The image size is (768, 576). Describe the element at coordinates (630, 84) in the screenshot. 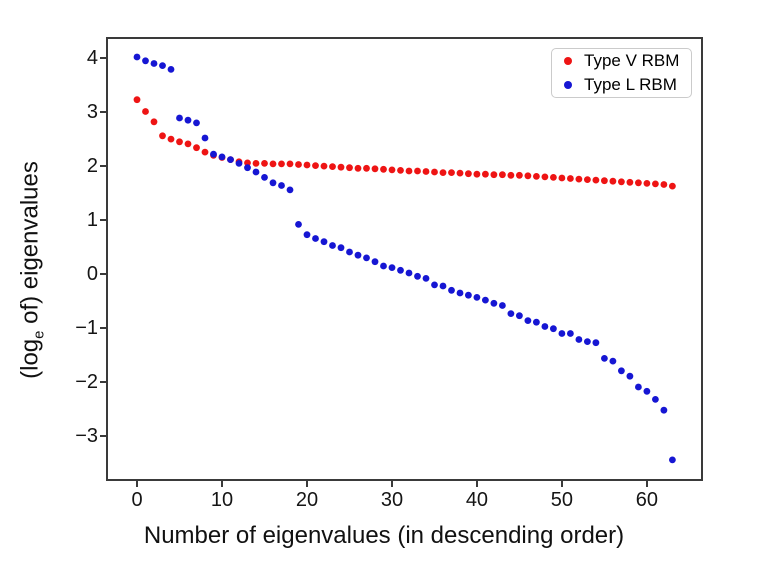

I see `legend-label: Type L RBM` at that location.